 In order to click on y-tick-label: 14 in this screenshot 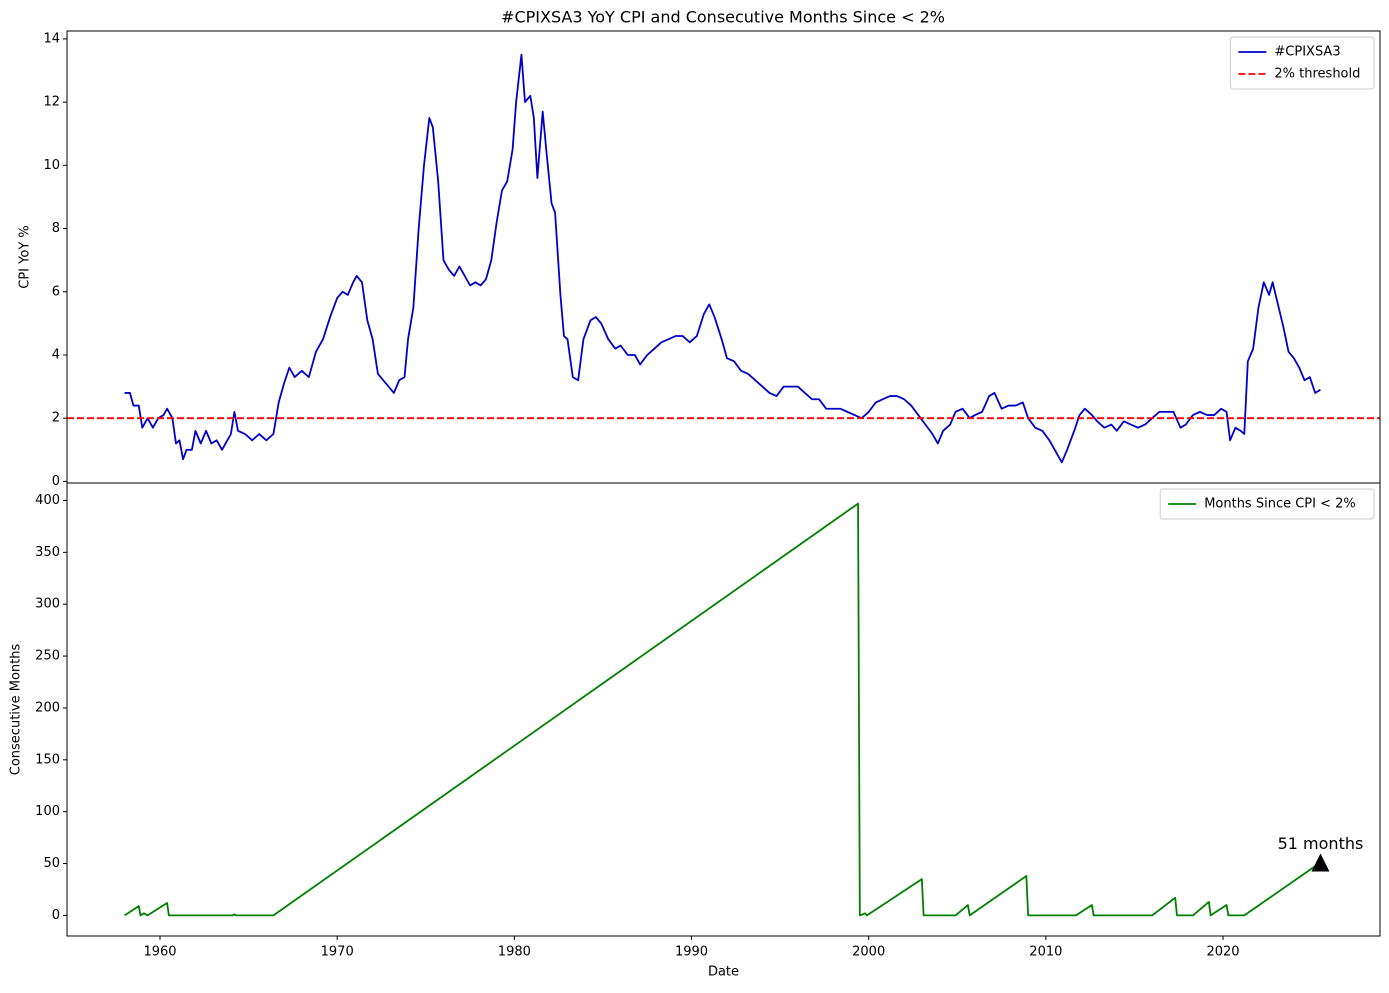, I will do `click(51, 38)`.